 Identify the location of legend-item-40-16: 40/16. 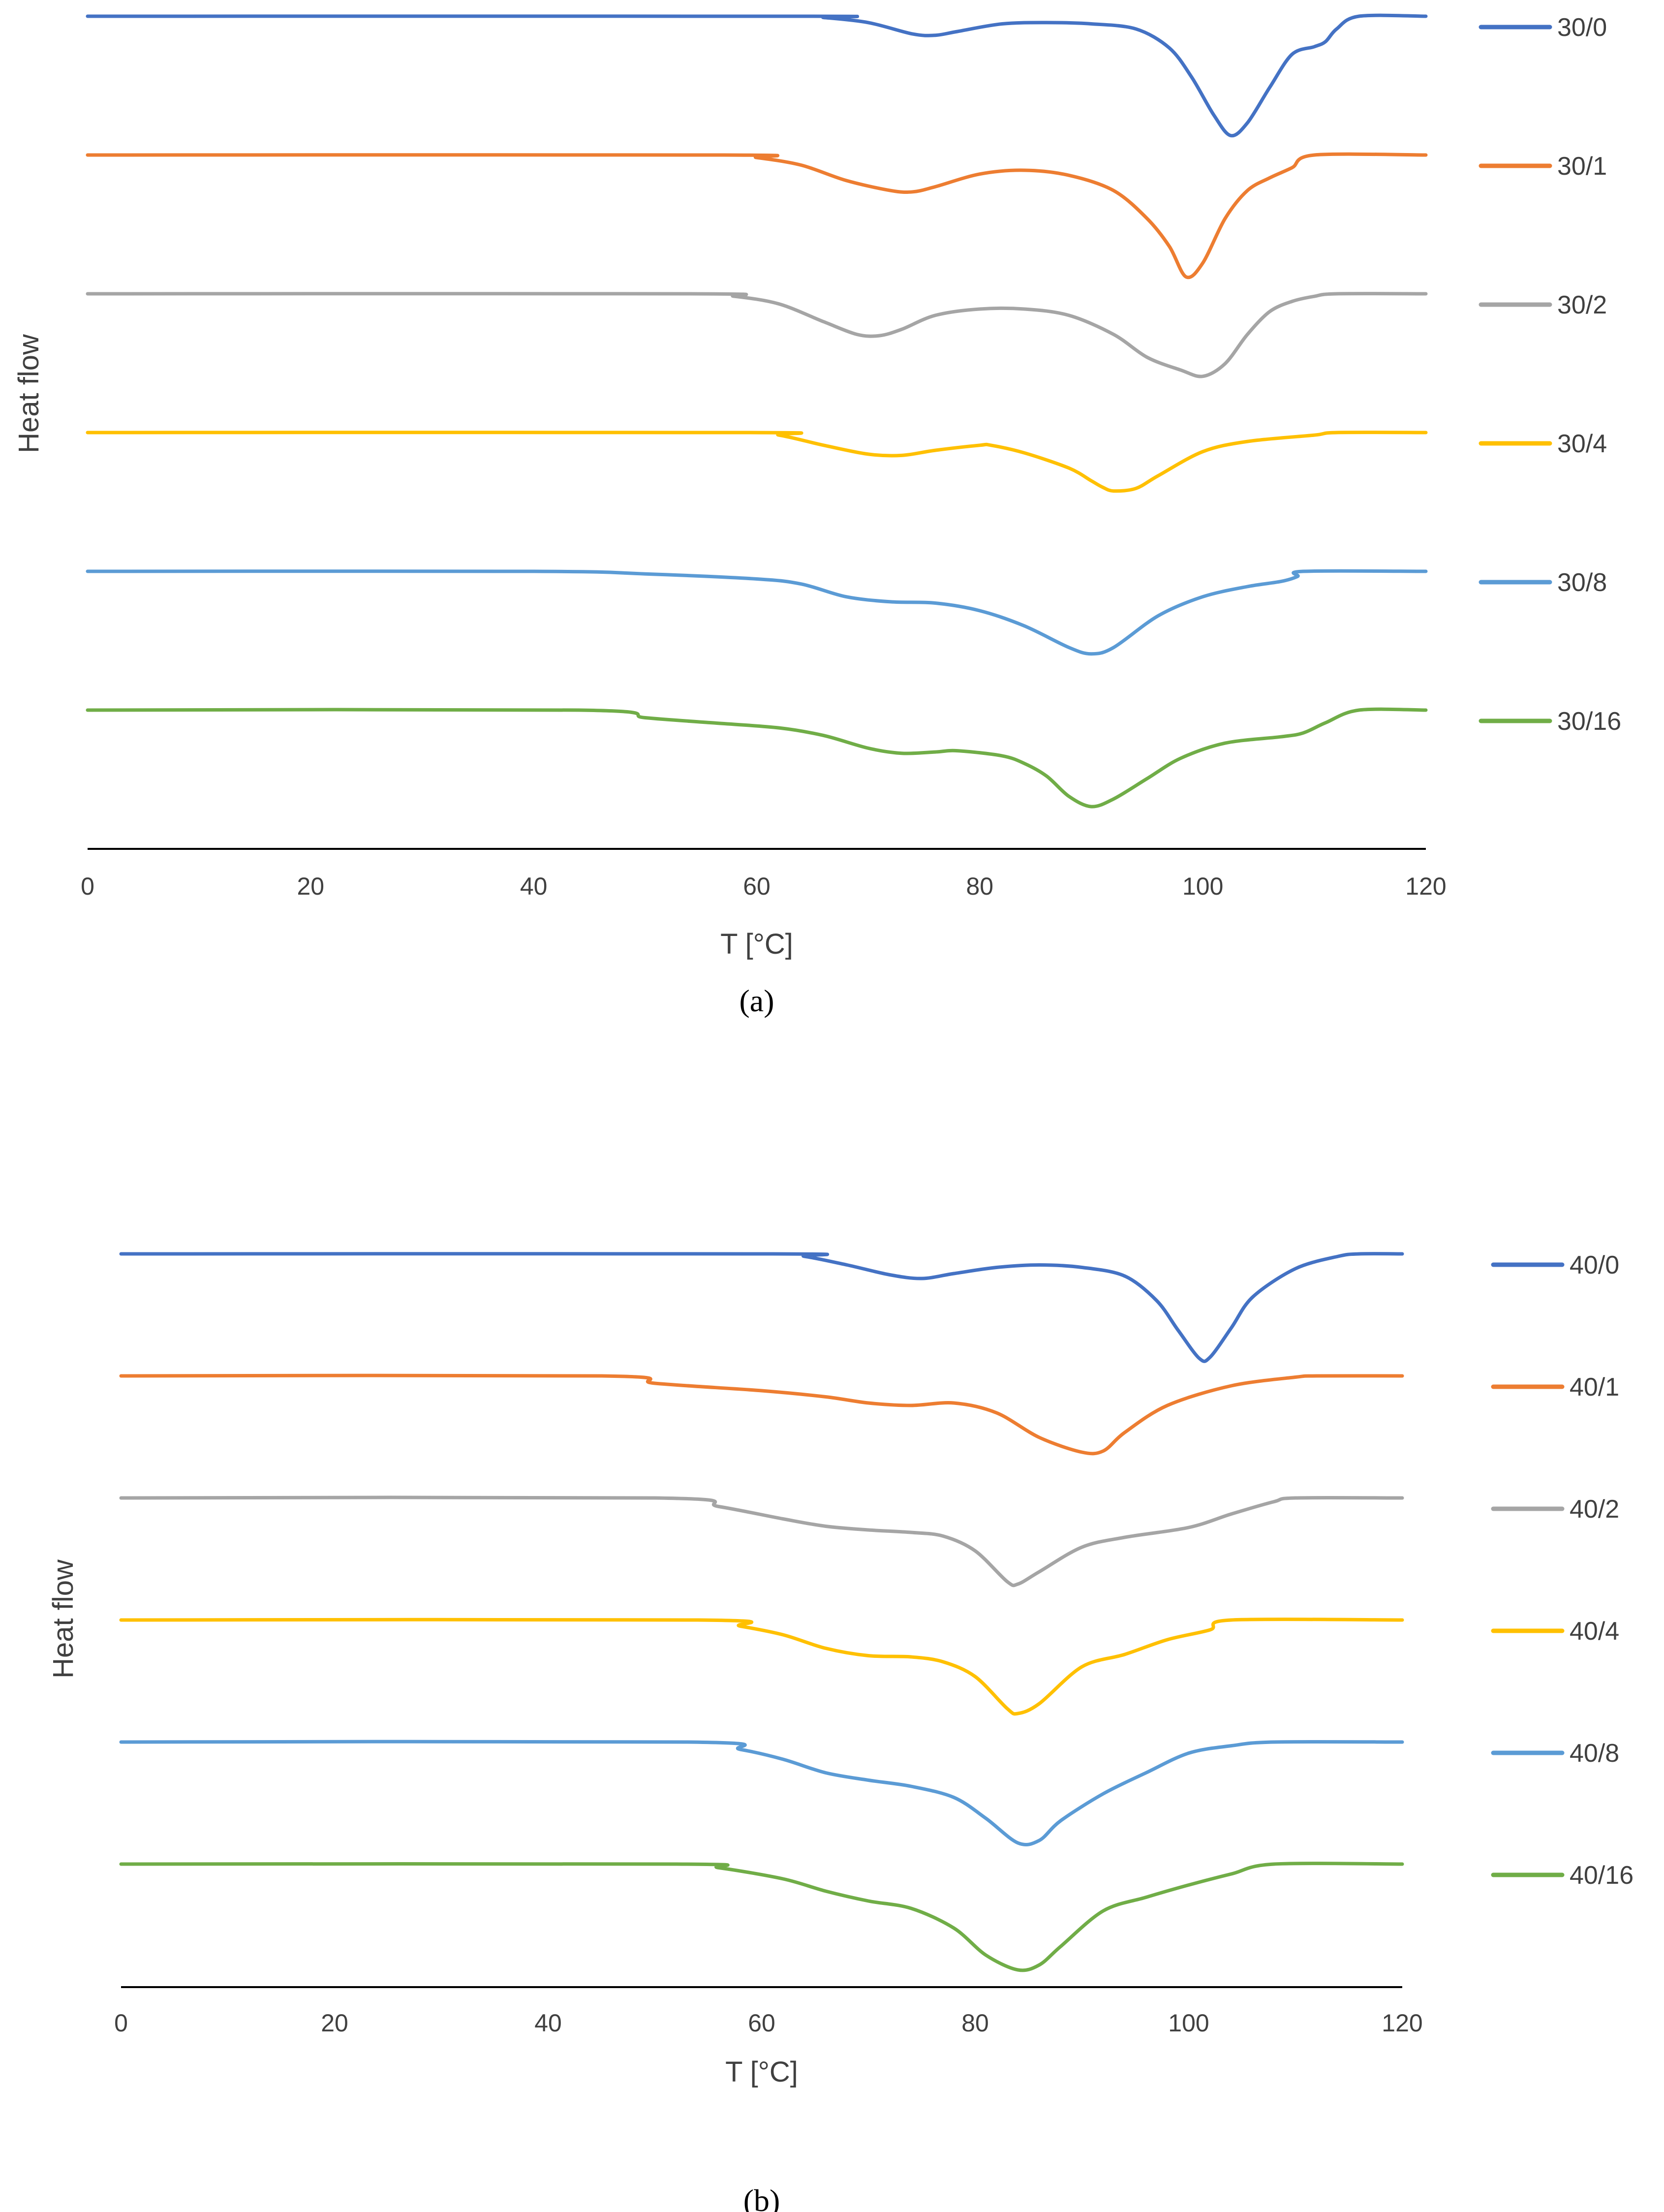
(1562, 1875).